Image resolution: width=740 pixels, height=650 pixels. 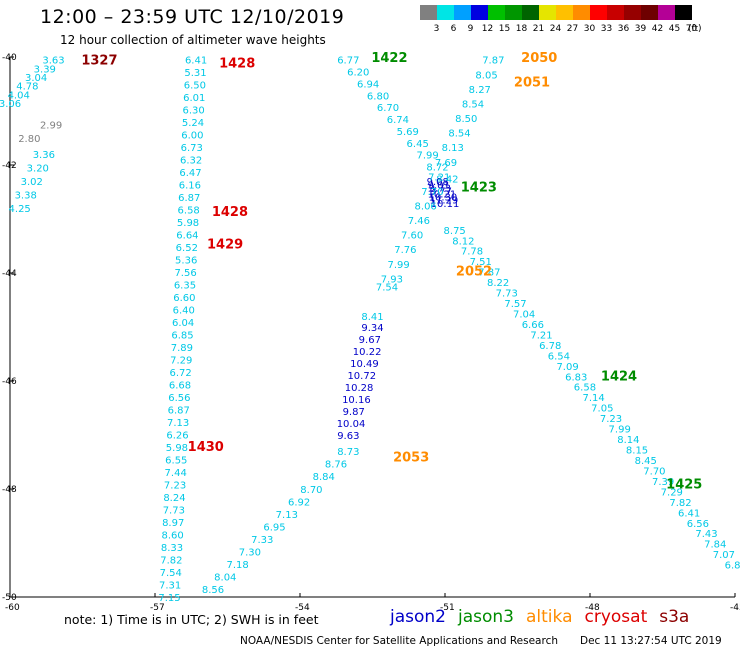 What do you see at coordinates (51, 126) in the screenshot?
I see `wave-height-value: 2.99` at bounding box center [51, 126].